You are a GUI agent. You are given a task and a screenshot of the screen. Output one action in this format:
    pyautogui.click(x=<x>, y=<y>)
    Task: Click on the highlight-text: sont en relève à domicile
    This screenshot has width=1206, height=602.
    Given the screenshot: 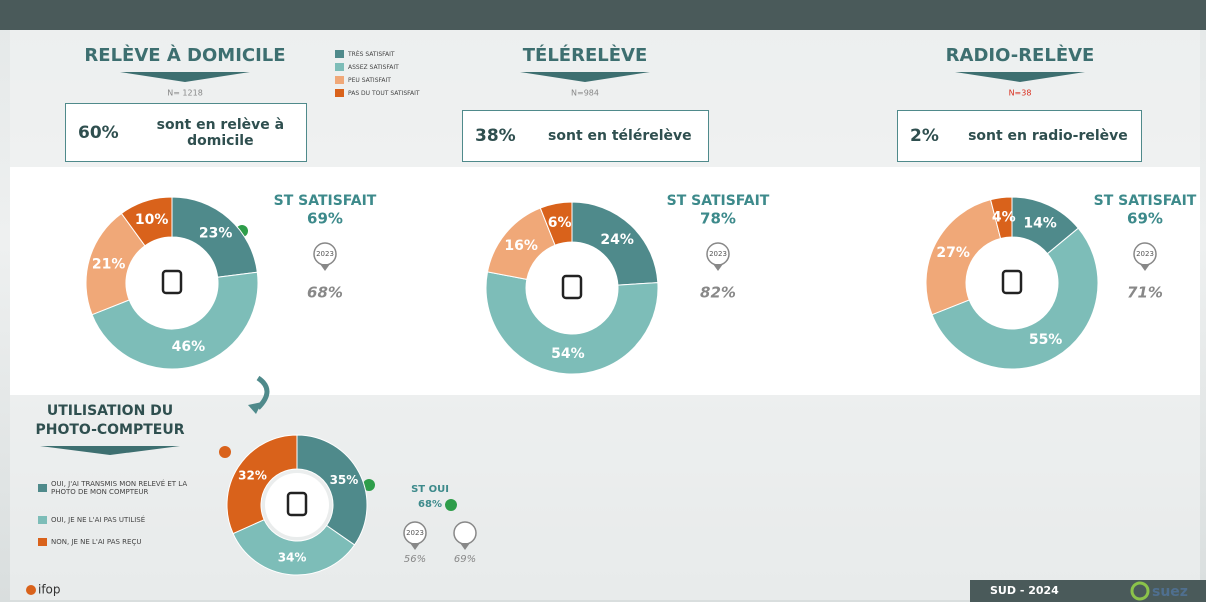 What is the action you would take?
    pyautogui.click(x=220, y=132)
    